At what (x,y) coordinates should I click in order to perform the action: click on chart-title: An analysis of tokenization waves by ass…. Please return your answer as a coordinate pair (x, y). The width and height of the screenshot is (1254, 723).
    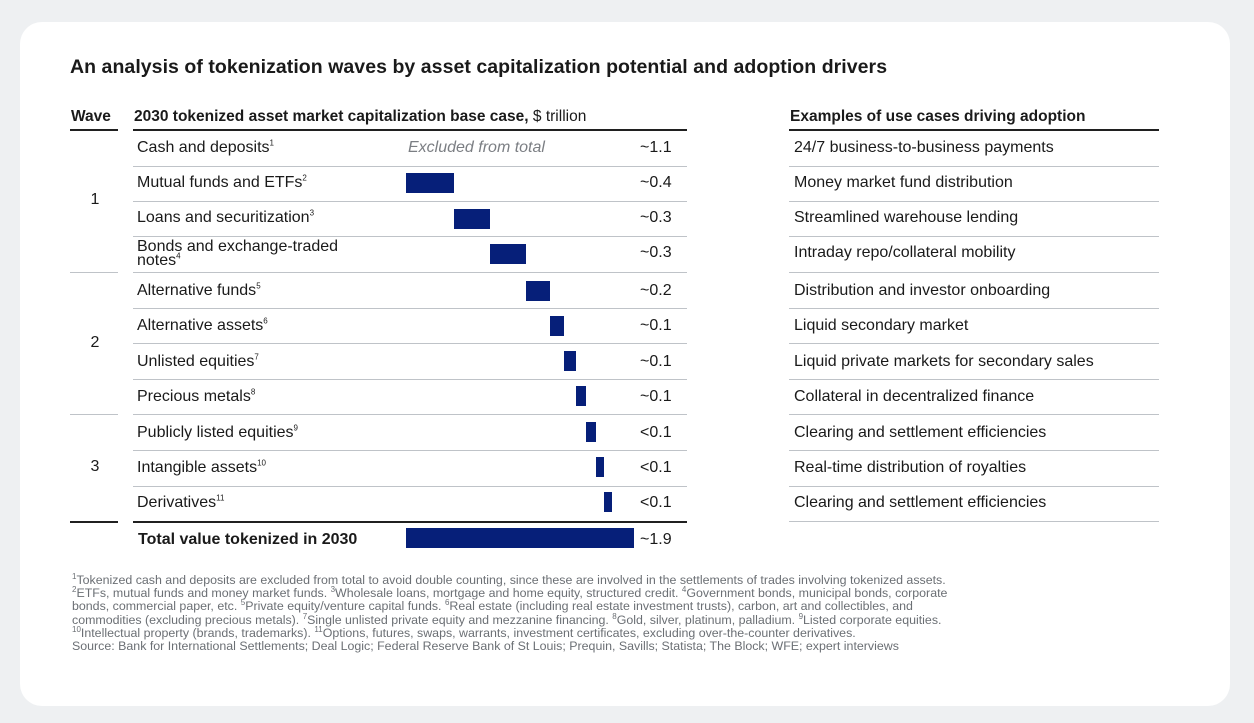
    Looking at the image, I should click on (479, 67).